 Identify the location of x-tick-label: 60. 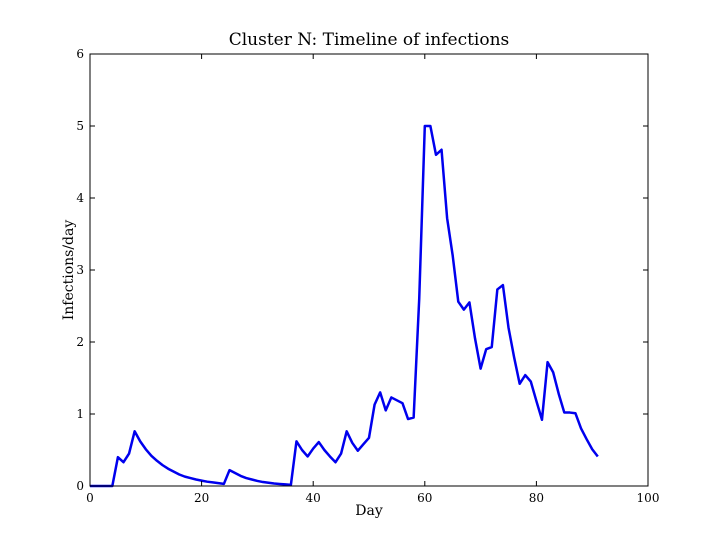
(424, 498).